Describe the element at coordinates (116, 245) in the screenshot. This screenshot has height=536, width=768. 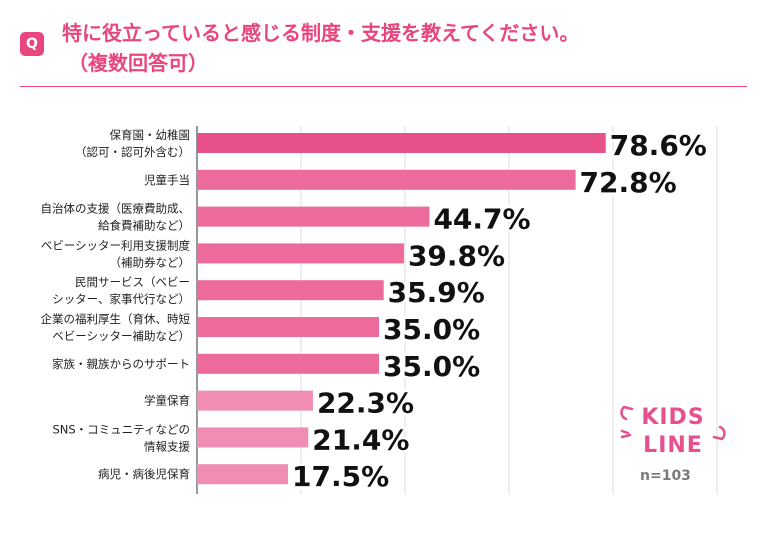
I see `category-label: ベビーシッター利用支援制度` at that location.